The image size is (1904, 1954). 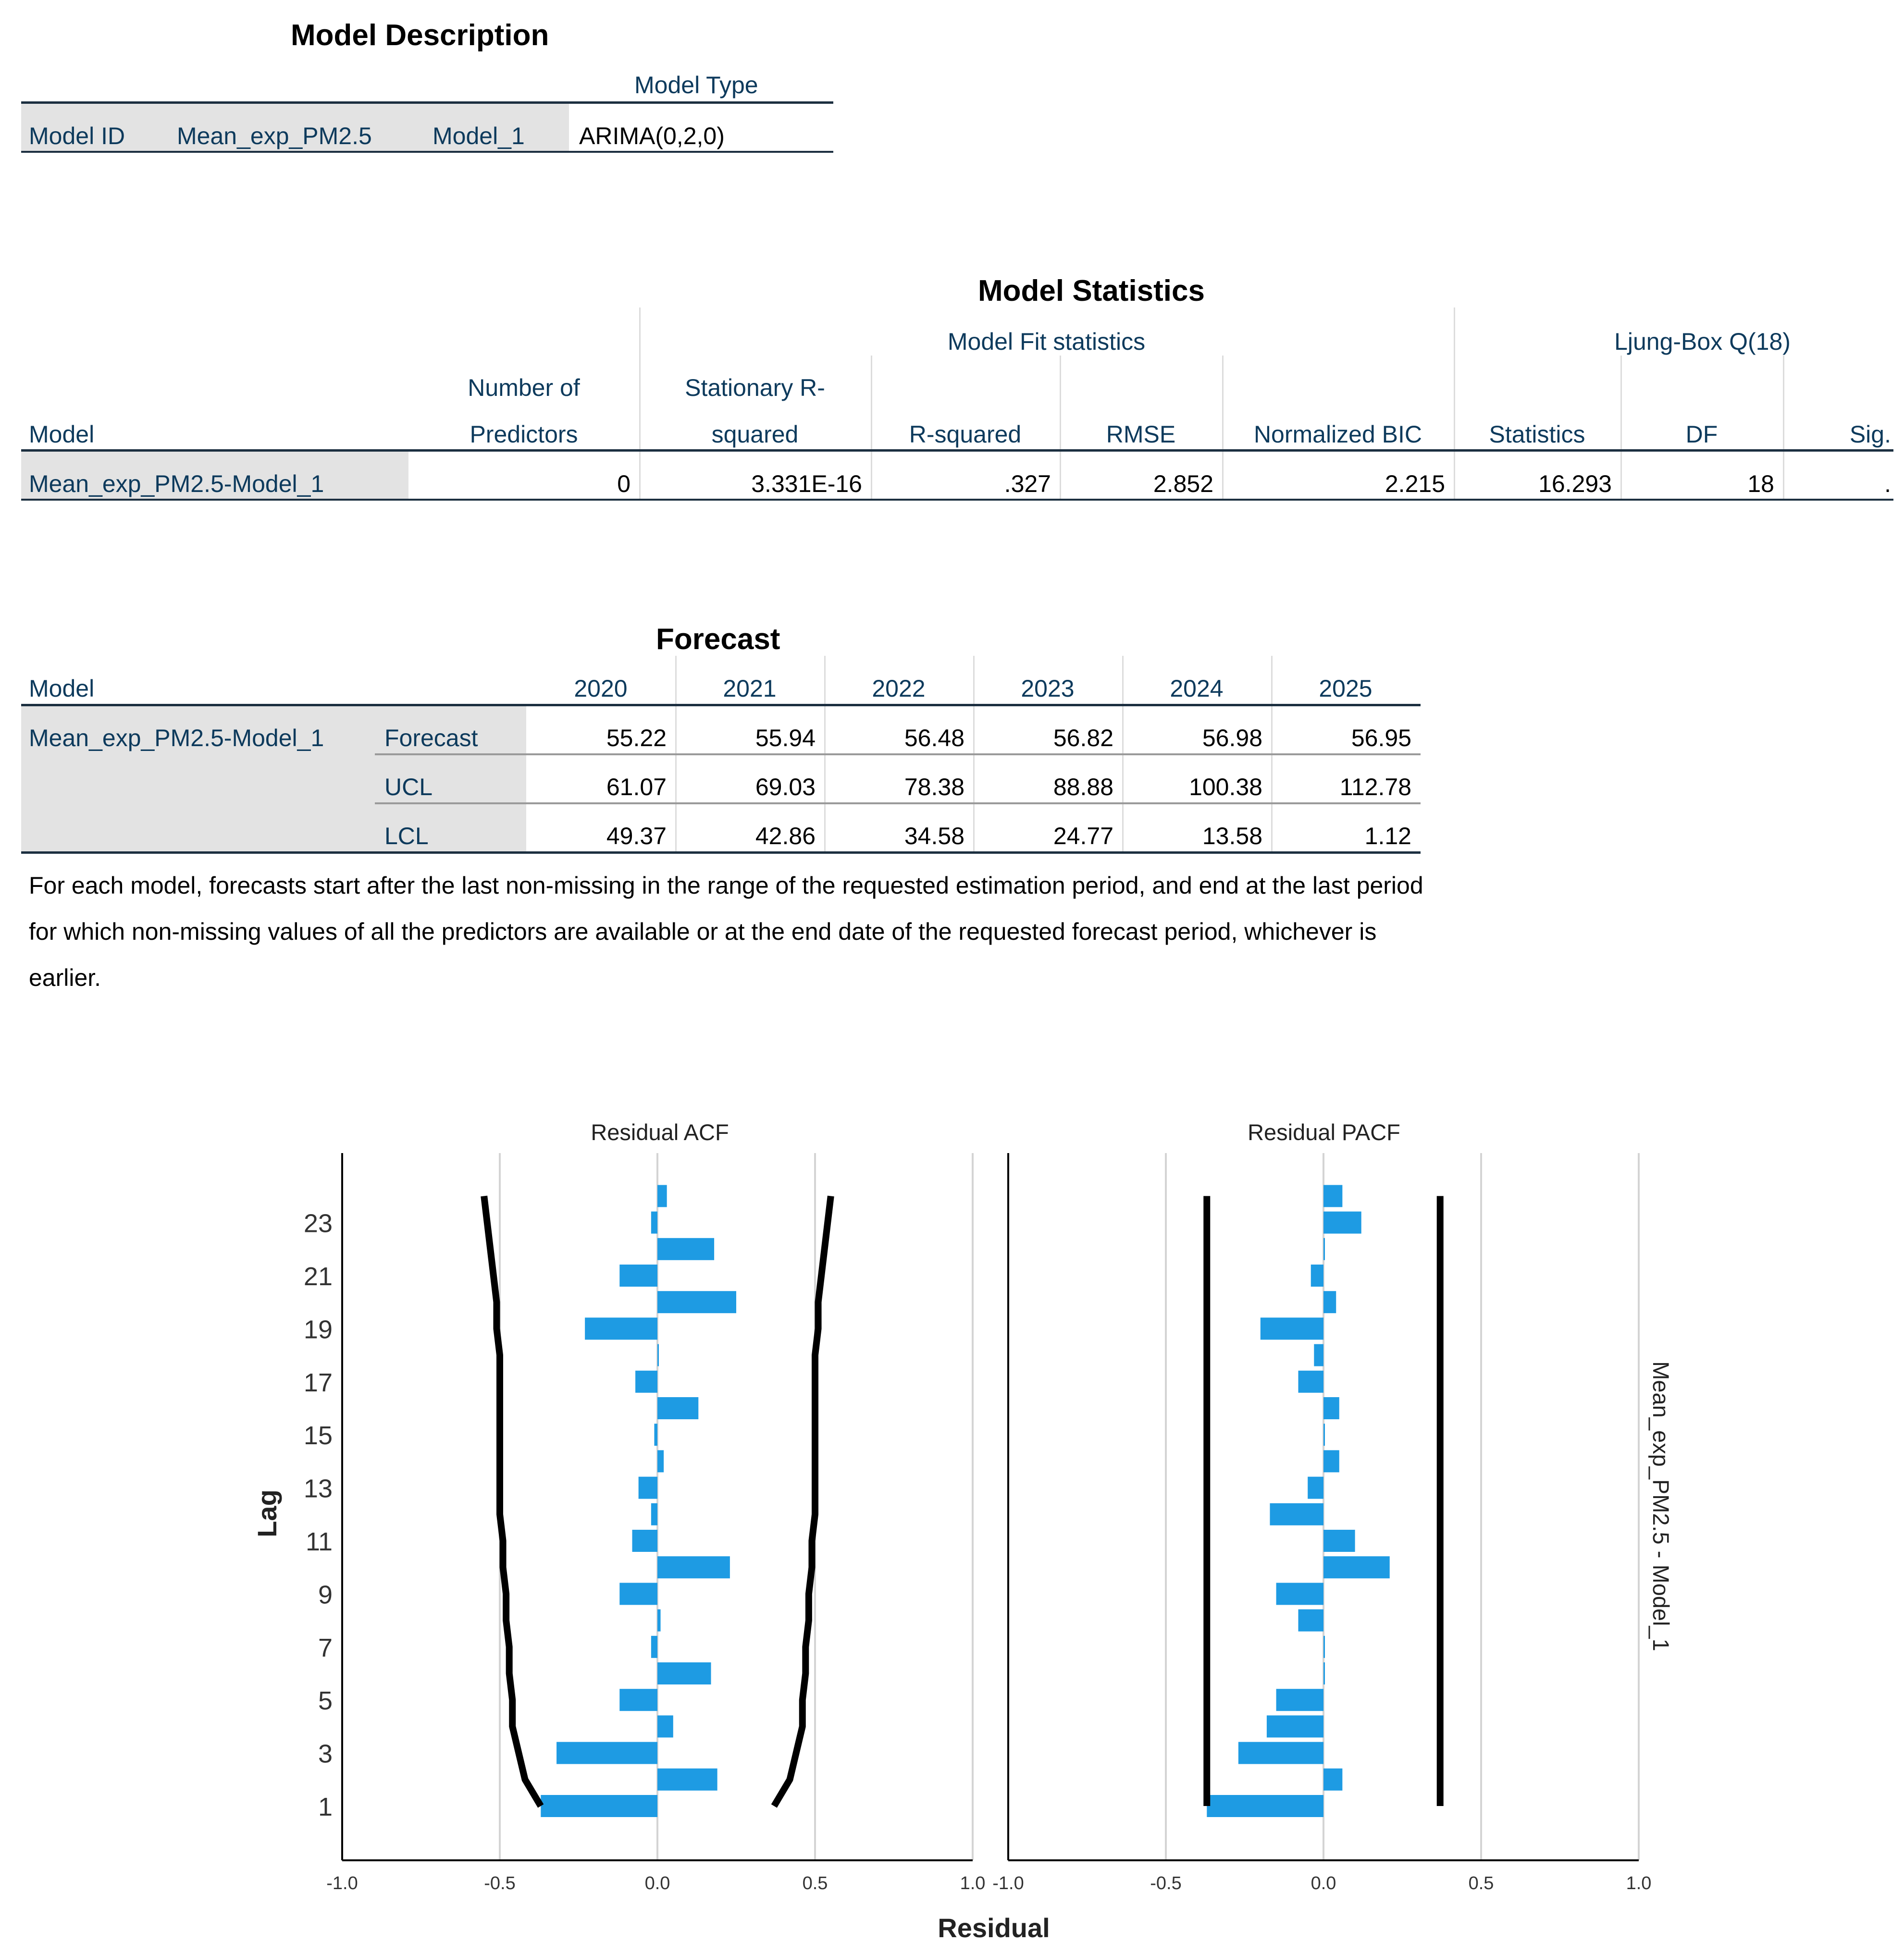 What do you see at coordinates (427, 152) in the screenshot?
I see `model-description-bottom-rule` at bounding box center [427, 152].